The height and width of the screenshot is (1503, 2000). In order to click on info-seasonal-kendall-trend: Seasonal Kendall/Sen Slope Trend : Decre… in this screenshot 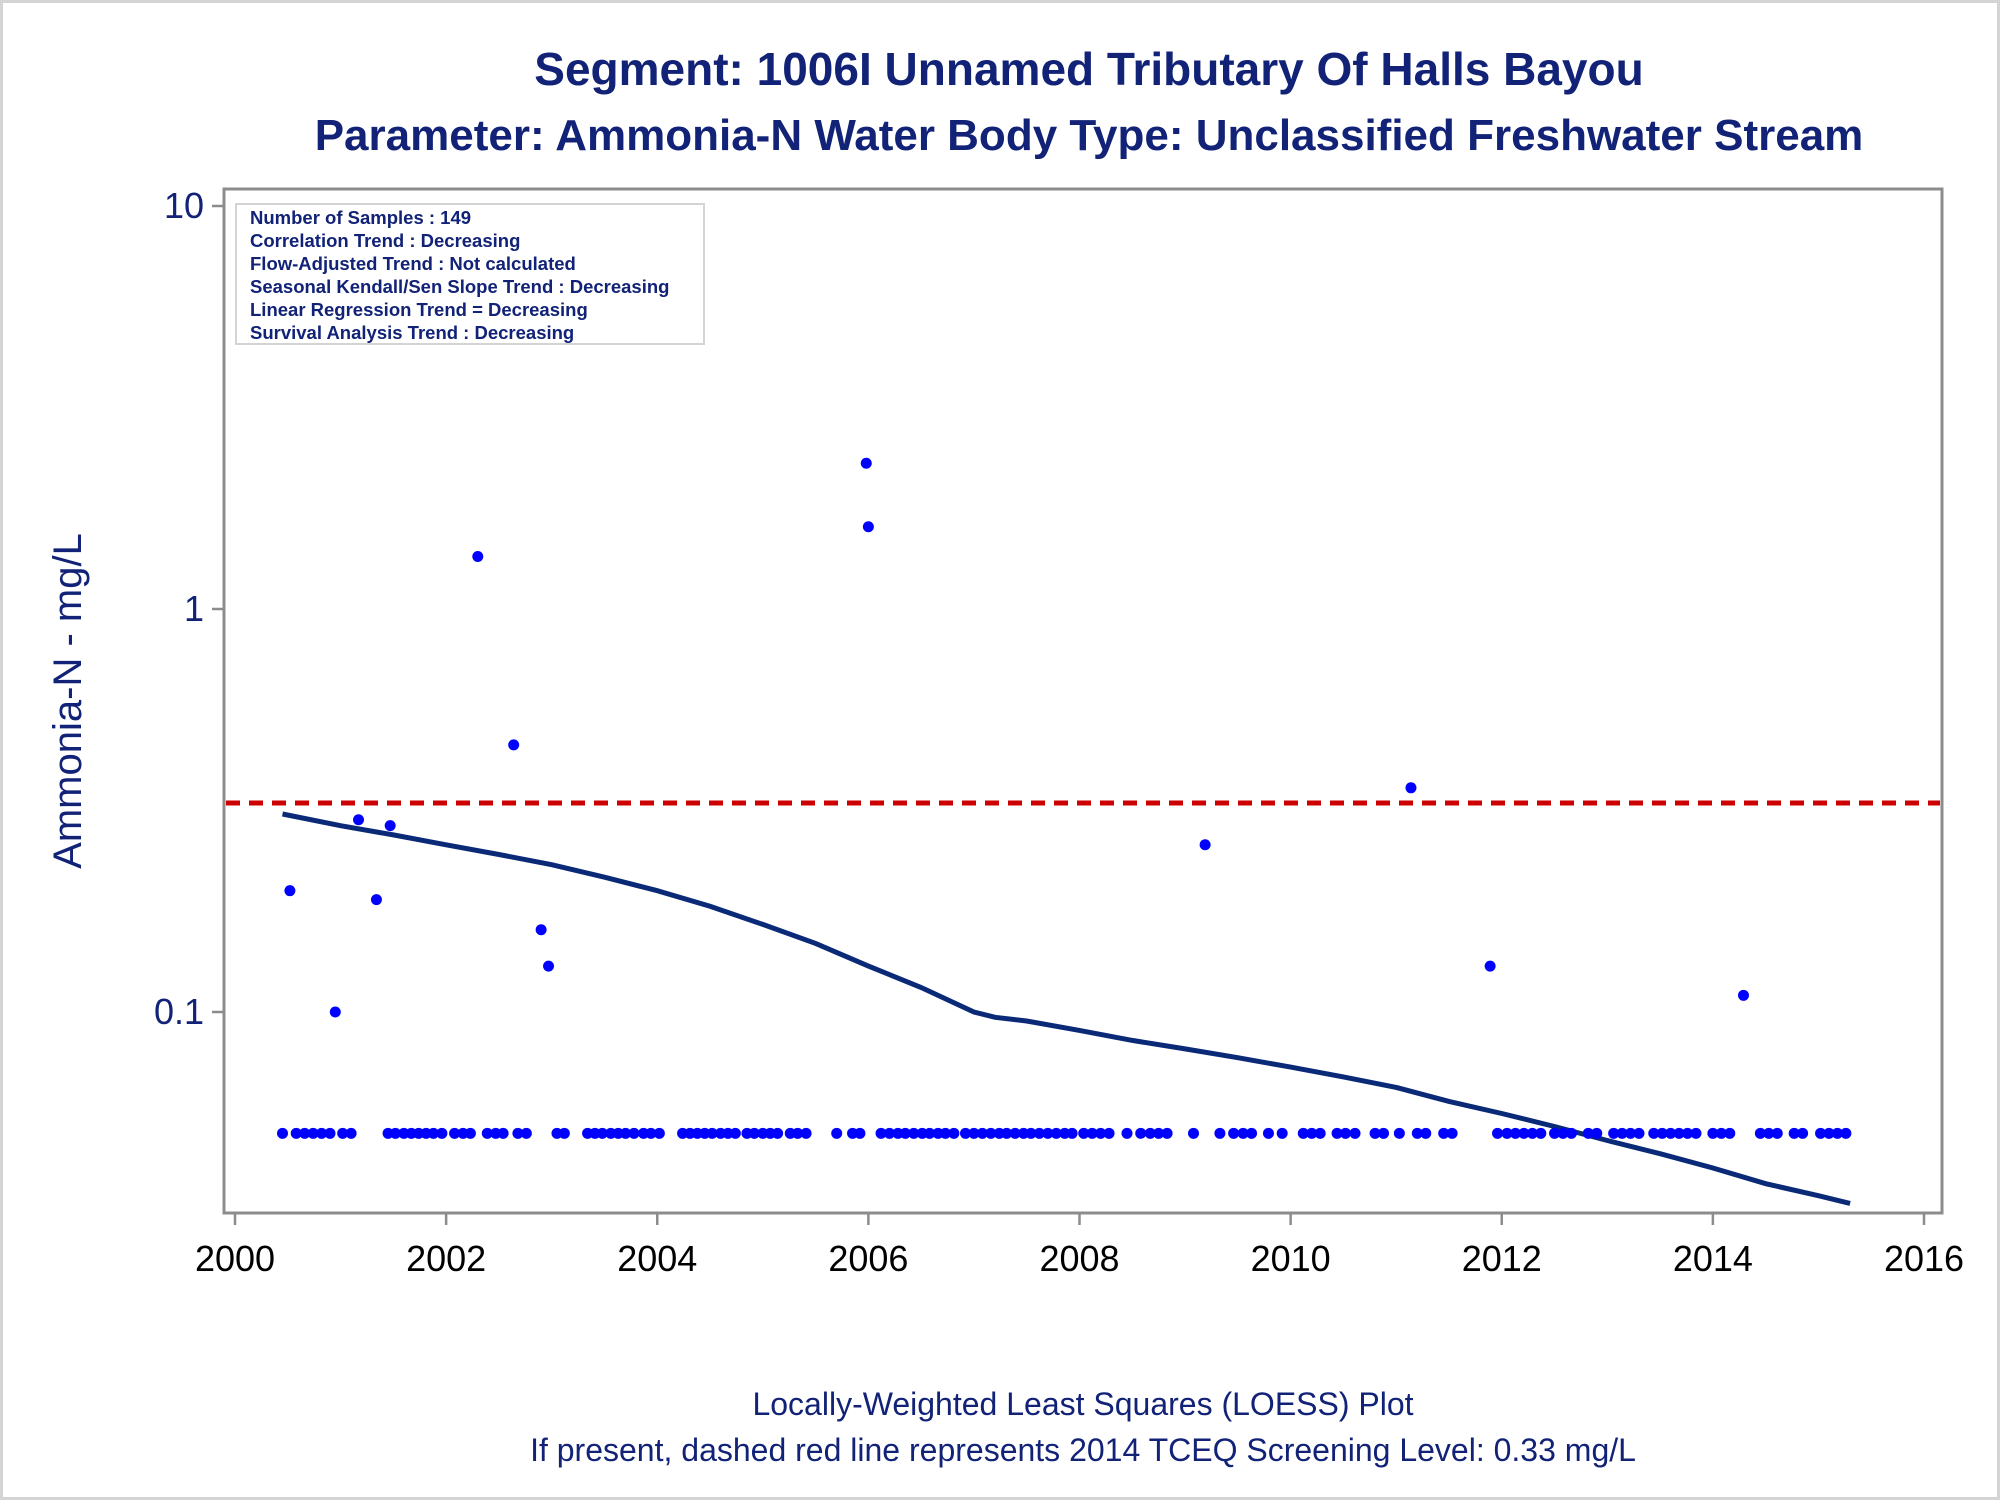, I will do `click(459, 286)`.